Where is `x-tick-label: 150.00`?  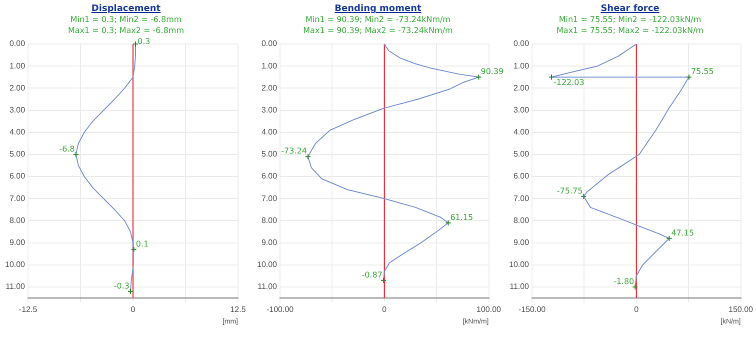
x-tick-label: 150.00 is located at coordinates (741, 309).